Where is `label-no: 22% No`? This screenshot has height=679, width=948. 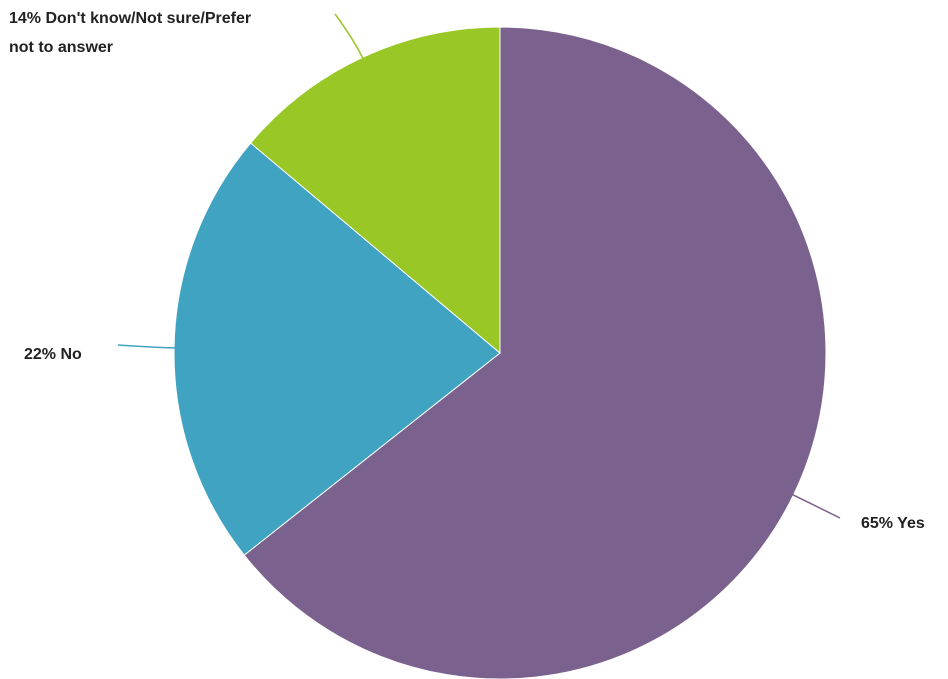 label-no: 22% No is located at coordinates (53, 354).